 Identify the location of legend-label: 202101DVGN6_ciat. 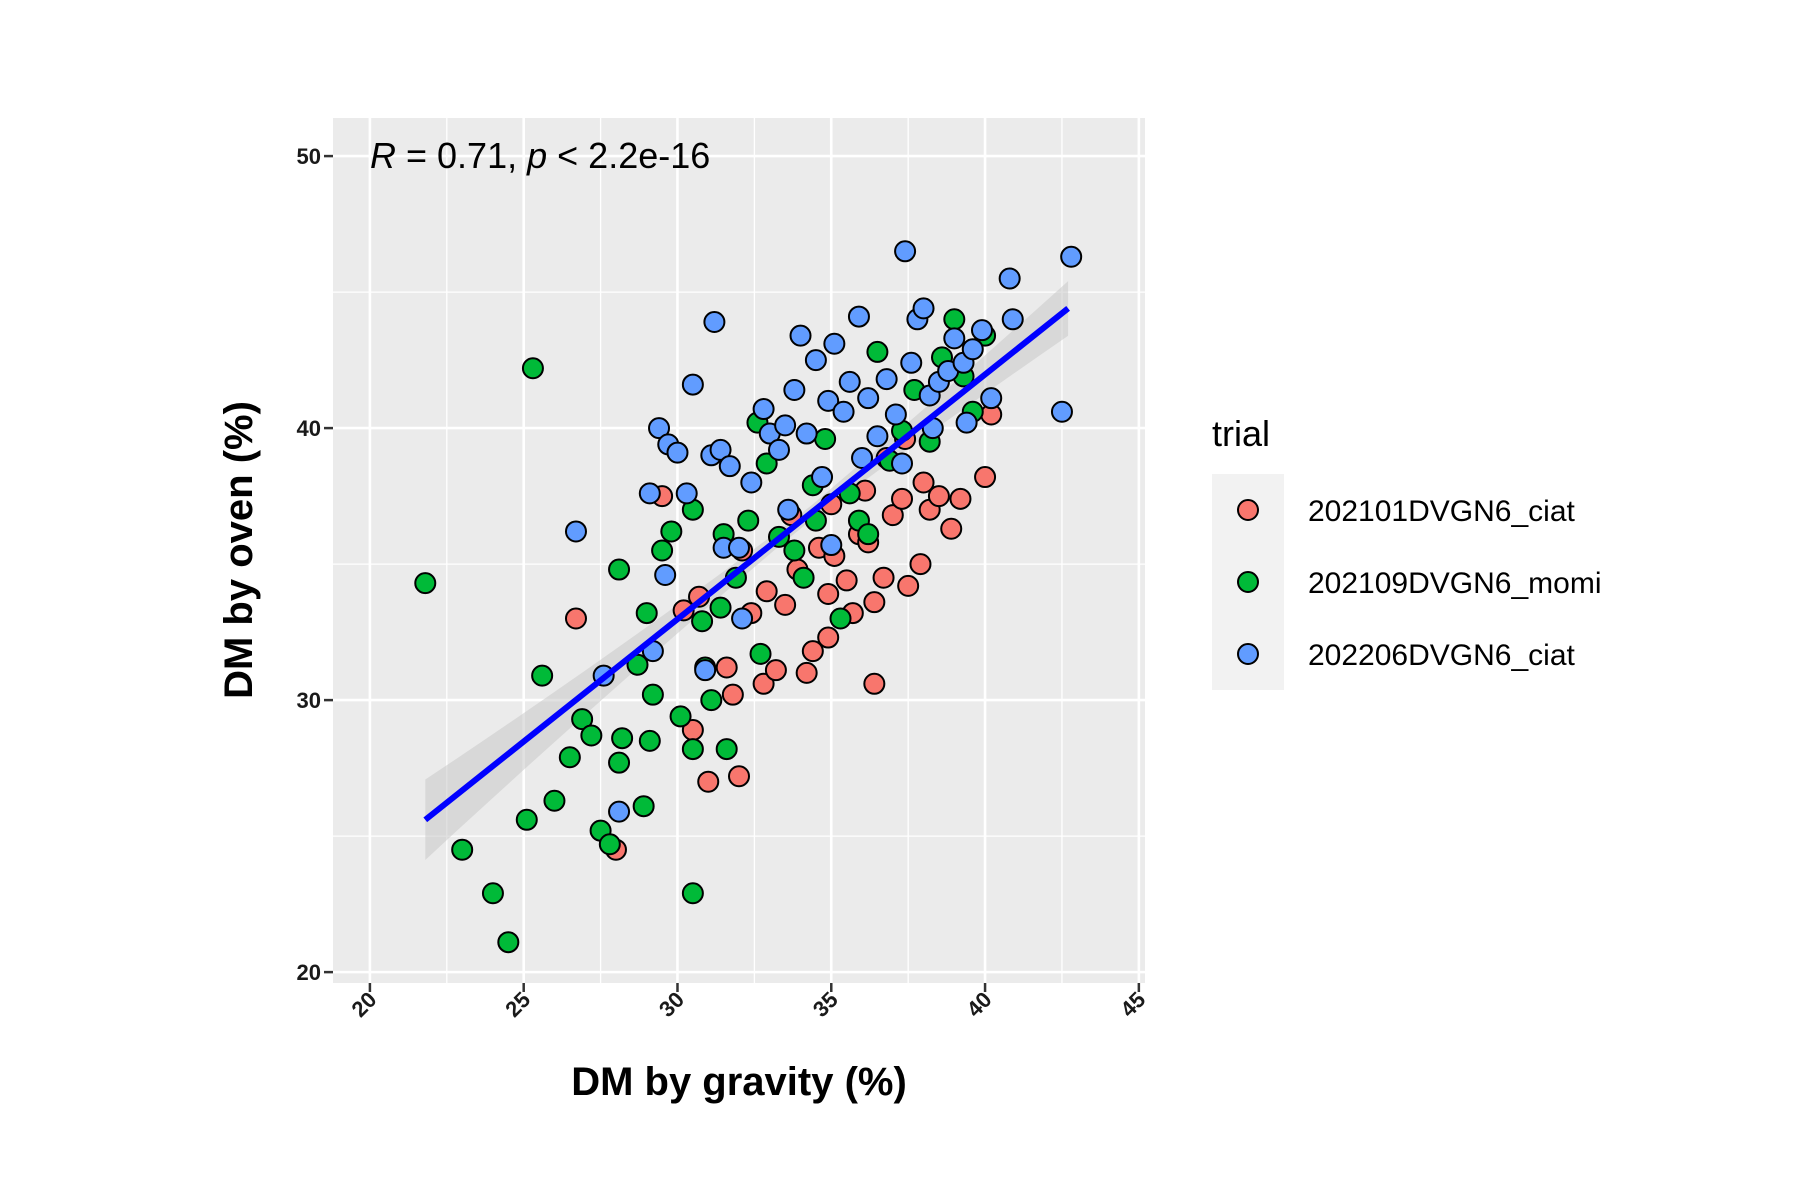
(1442, 511).